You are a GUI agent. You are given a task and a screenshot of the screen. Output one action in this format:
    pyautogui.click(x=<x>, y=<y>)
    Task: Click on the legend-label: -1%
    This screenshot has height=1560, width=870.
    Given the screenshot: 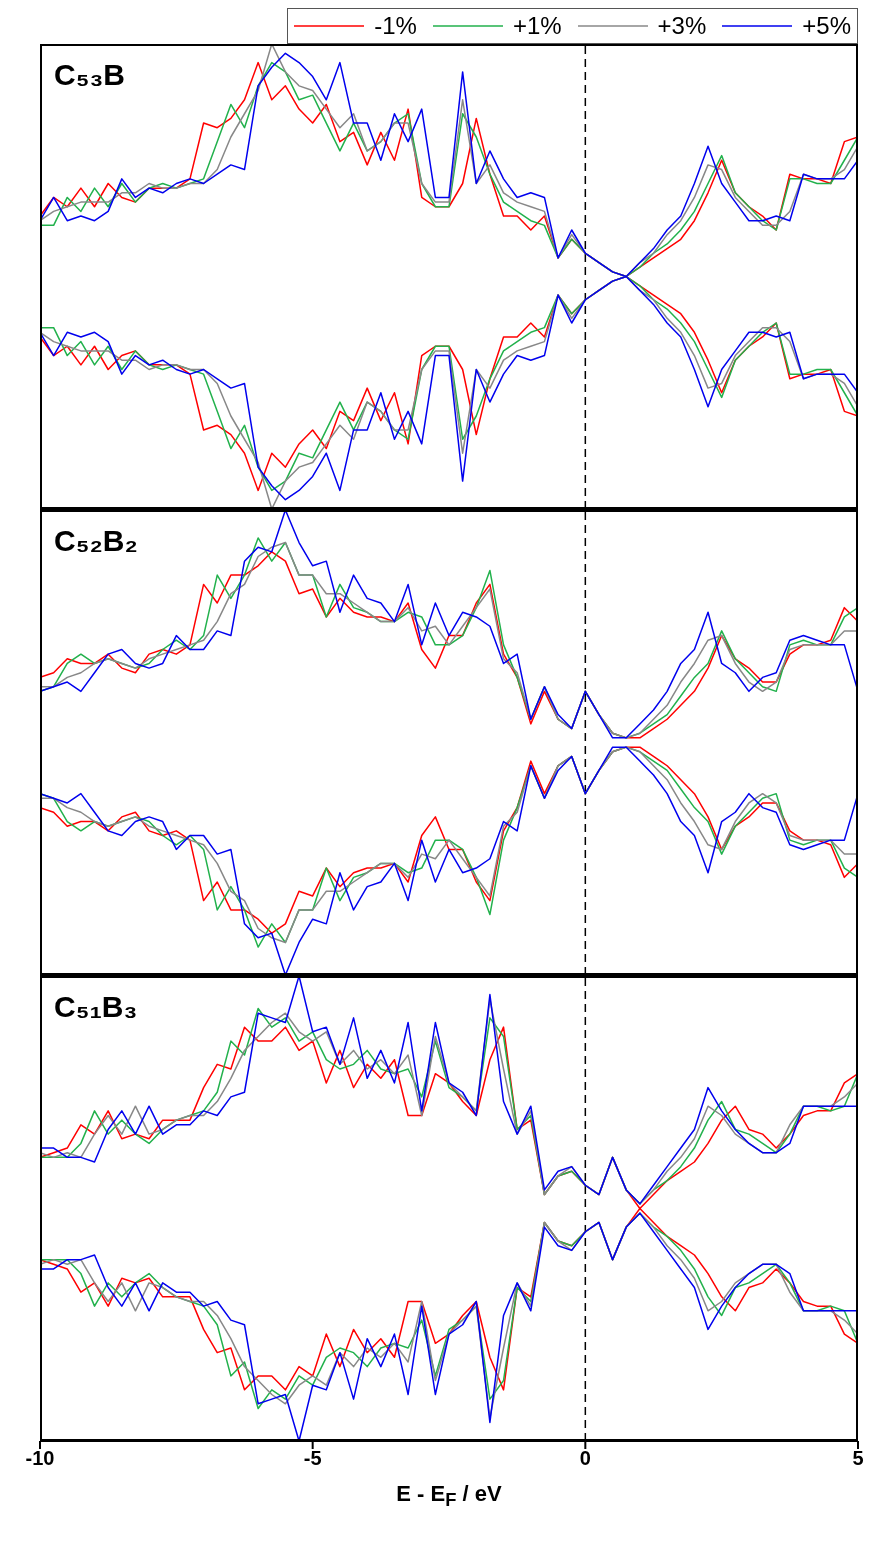 What is the action you would take?
    pyautogui.click(x=395, y=26)
    